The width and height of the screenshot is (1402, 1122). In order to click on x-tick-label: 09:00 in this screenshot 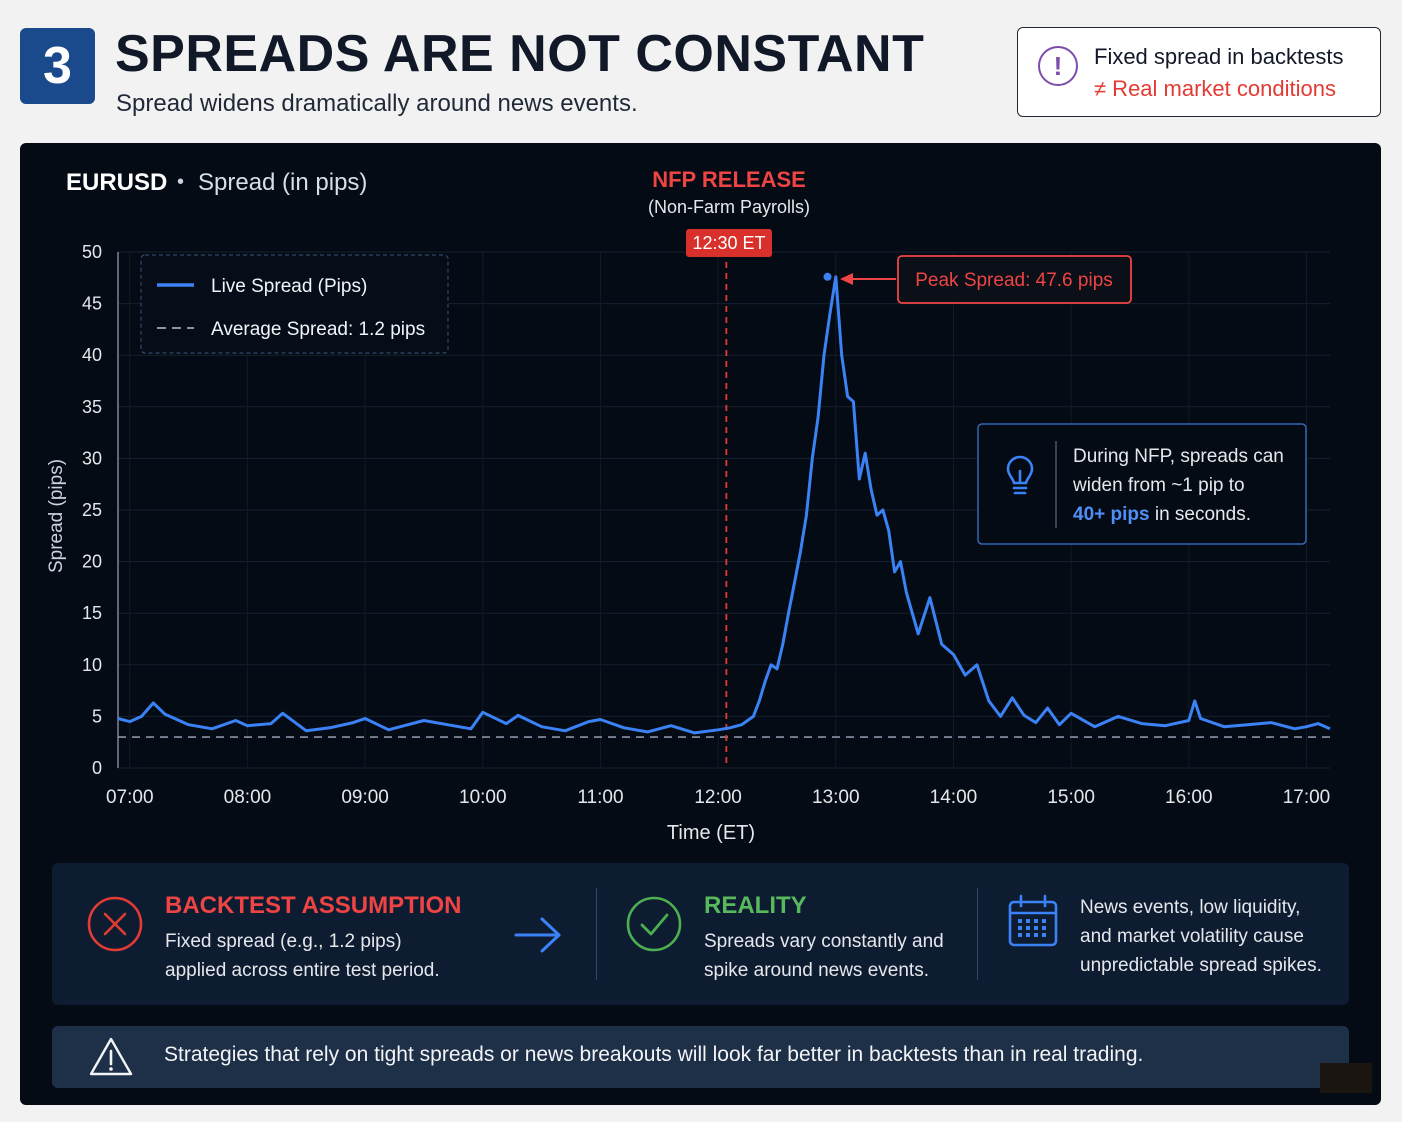, I will do `click(365, 797)`.